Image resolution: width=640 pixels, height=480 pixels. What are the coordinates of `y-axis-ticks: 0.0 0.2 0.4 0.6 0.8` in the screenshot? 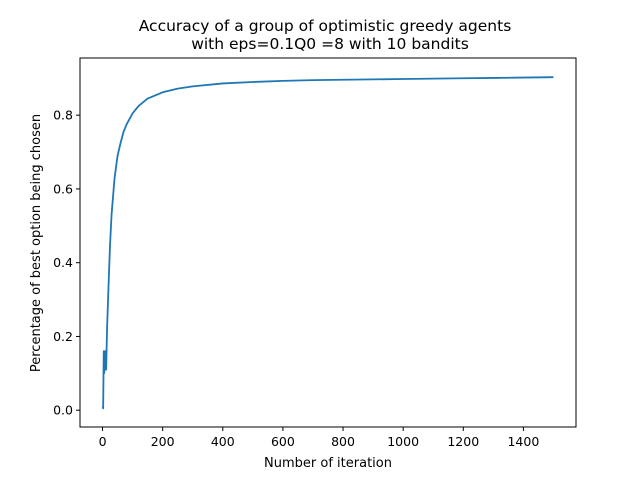 It's located at (66, 263).